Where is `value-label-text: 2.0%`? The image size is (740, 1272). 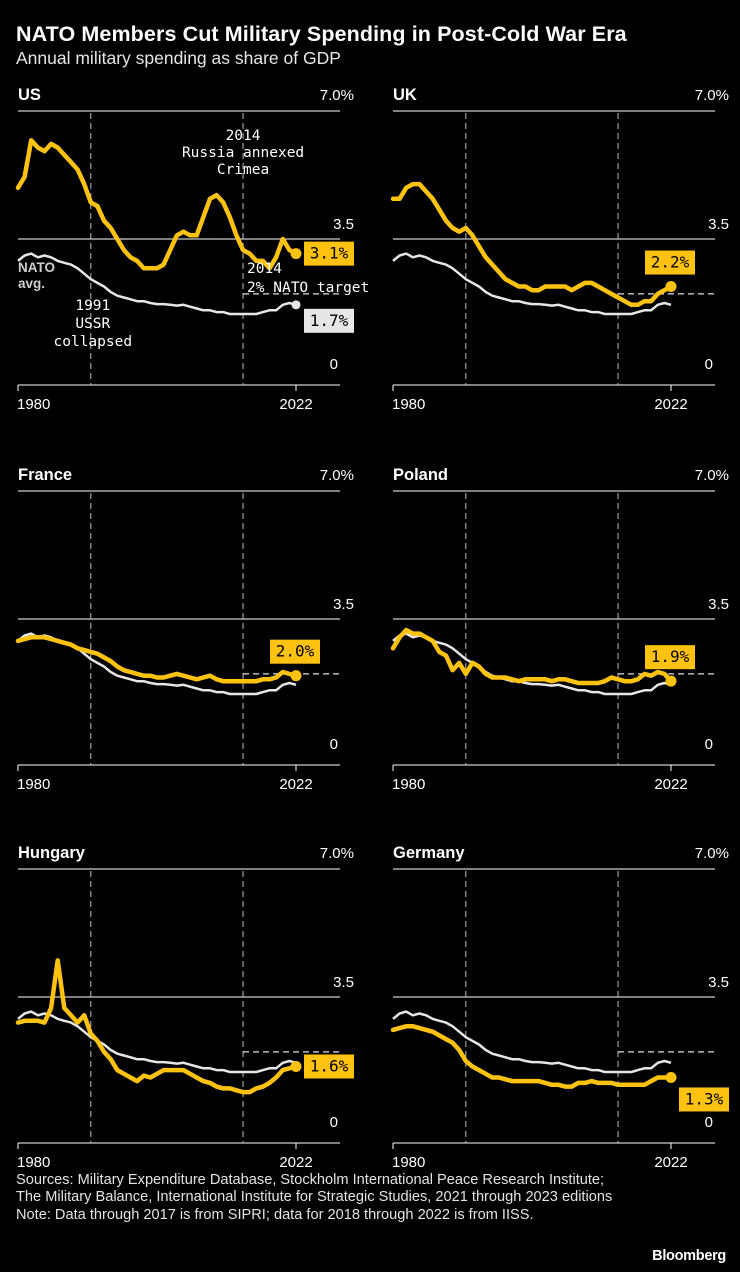 value-label-text: 2.0% is located at coordinates (295, 651).